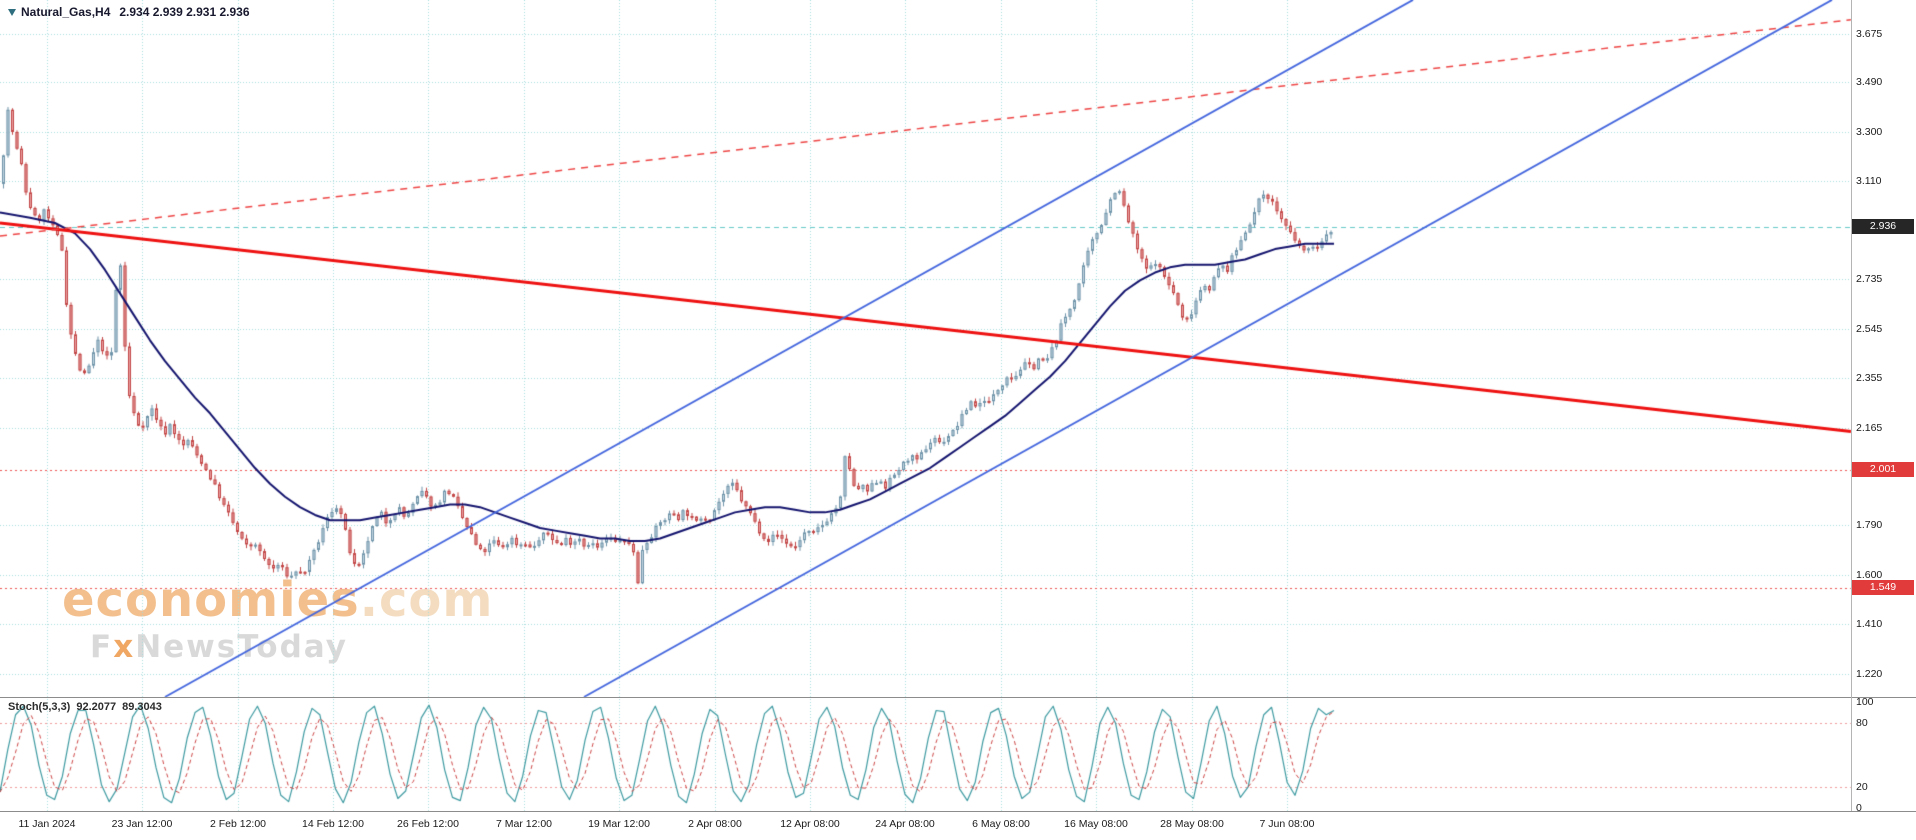  Describe the element at coordinates (1883, 226) in the screenshot. I see `current-price-badge: 2.936` at that location.